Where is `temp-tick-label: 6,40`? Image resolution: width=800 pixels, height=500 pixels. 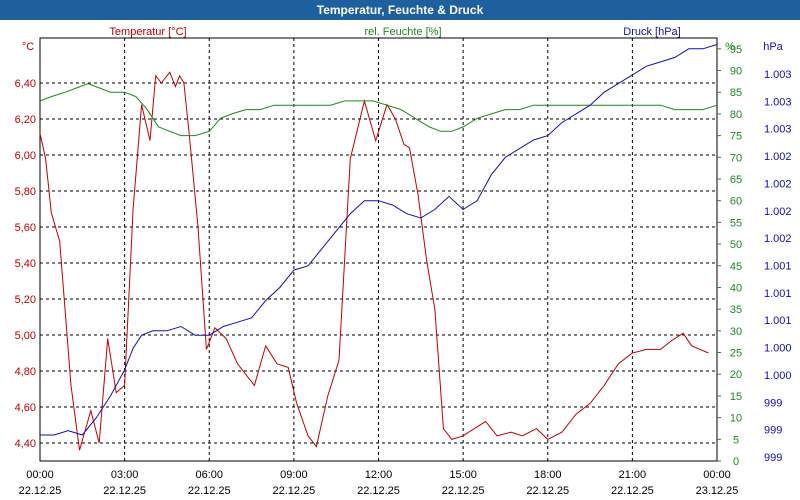
temp-tick-label: 6,40 is located at coordinates (25, 84).